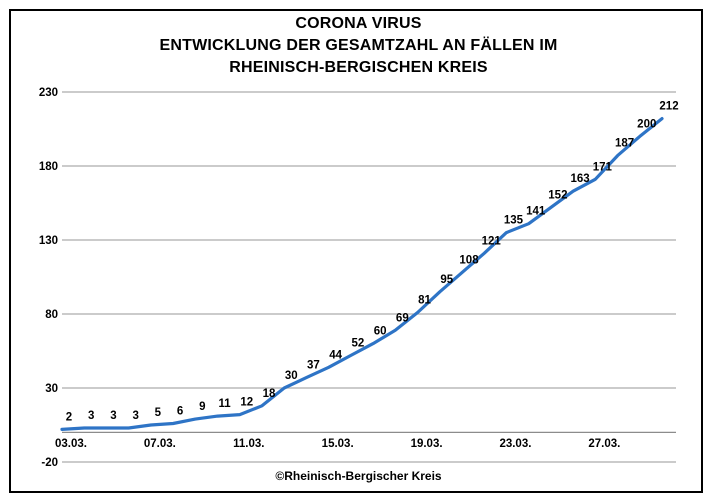 Image resolution: width=717 pixels, height=504 pixels. What do you see at coordinates (580, 179) in the screenshot?
I see `data-point-label: 163` at bounding box center [580, 179].